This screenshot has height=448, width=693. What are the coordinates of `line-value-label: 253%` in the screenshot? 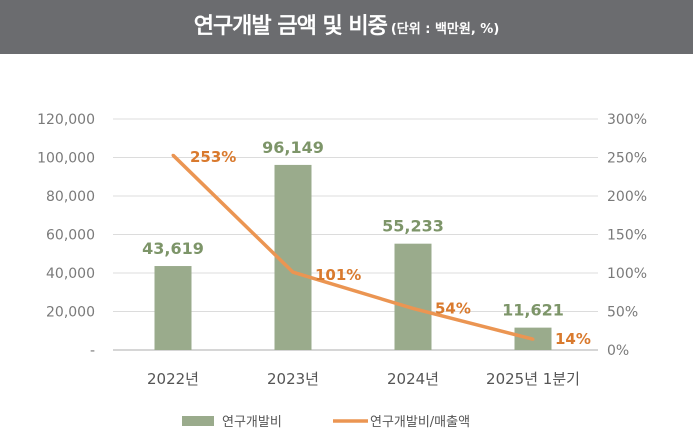 It's located at (213, 157).